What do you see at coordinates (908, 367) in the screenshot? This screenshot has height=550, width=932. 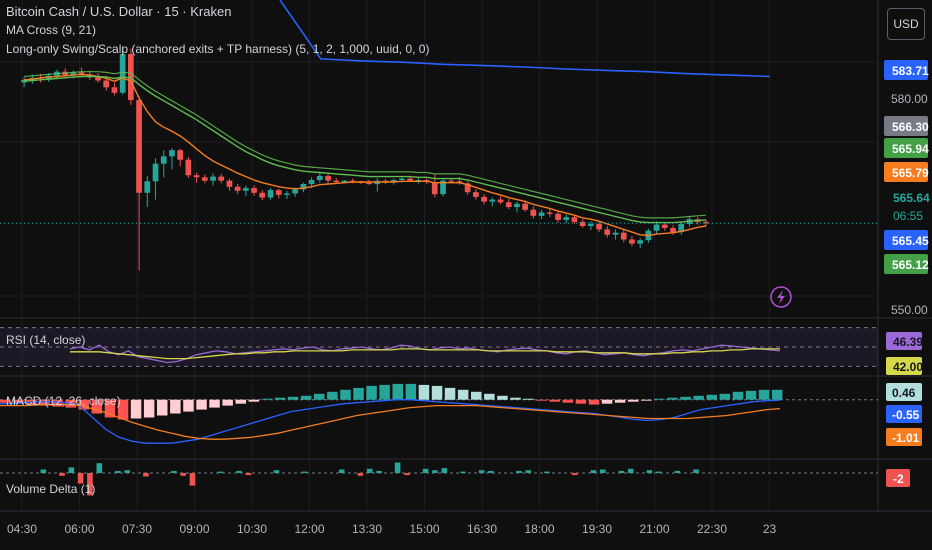 I see `rsi-value: 42.00` at bounding box center [908, 367].